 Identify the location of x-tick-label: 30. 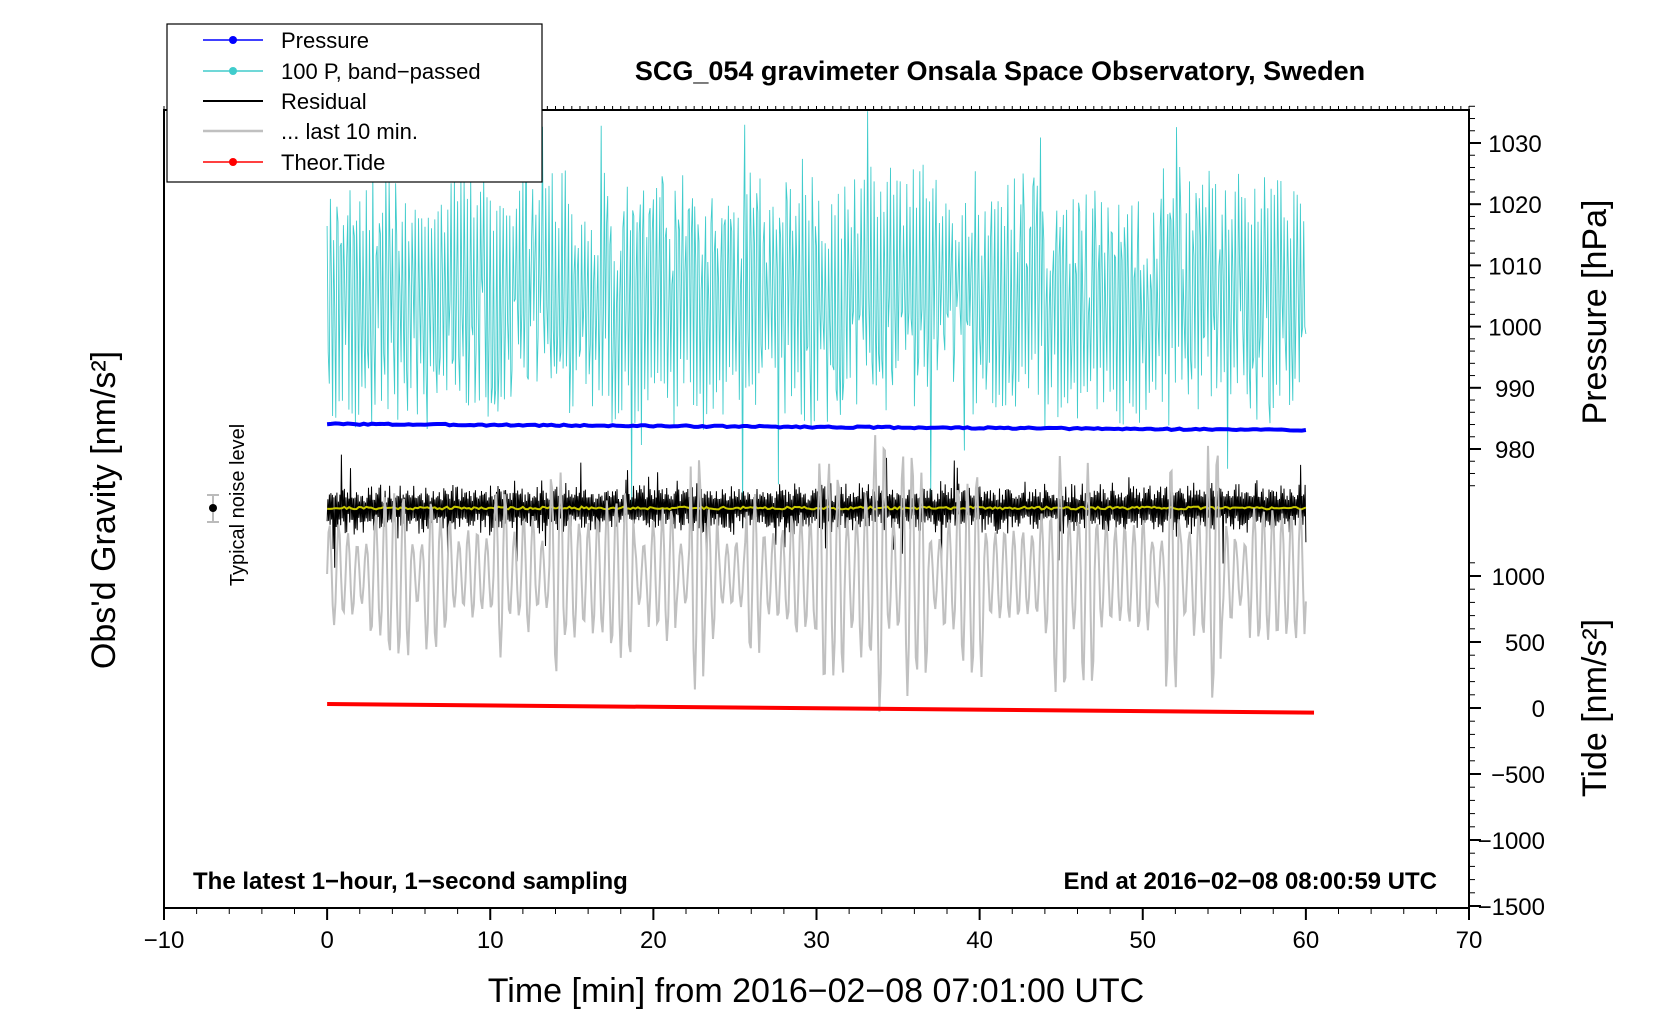
(816, 940).